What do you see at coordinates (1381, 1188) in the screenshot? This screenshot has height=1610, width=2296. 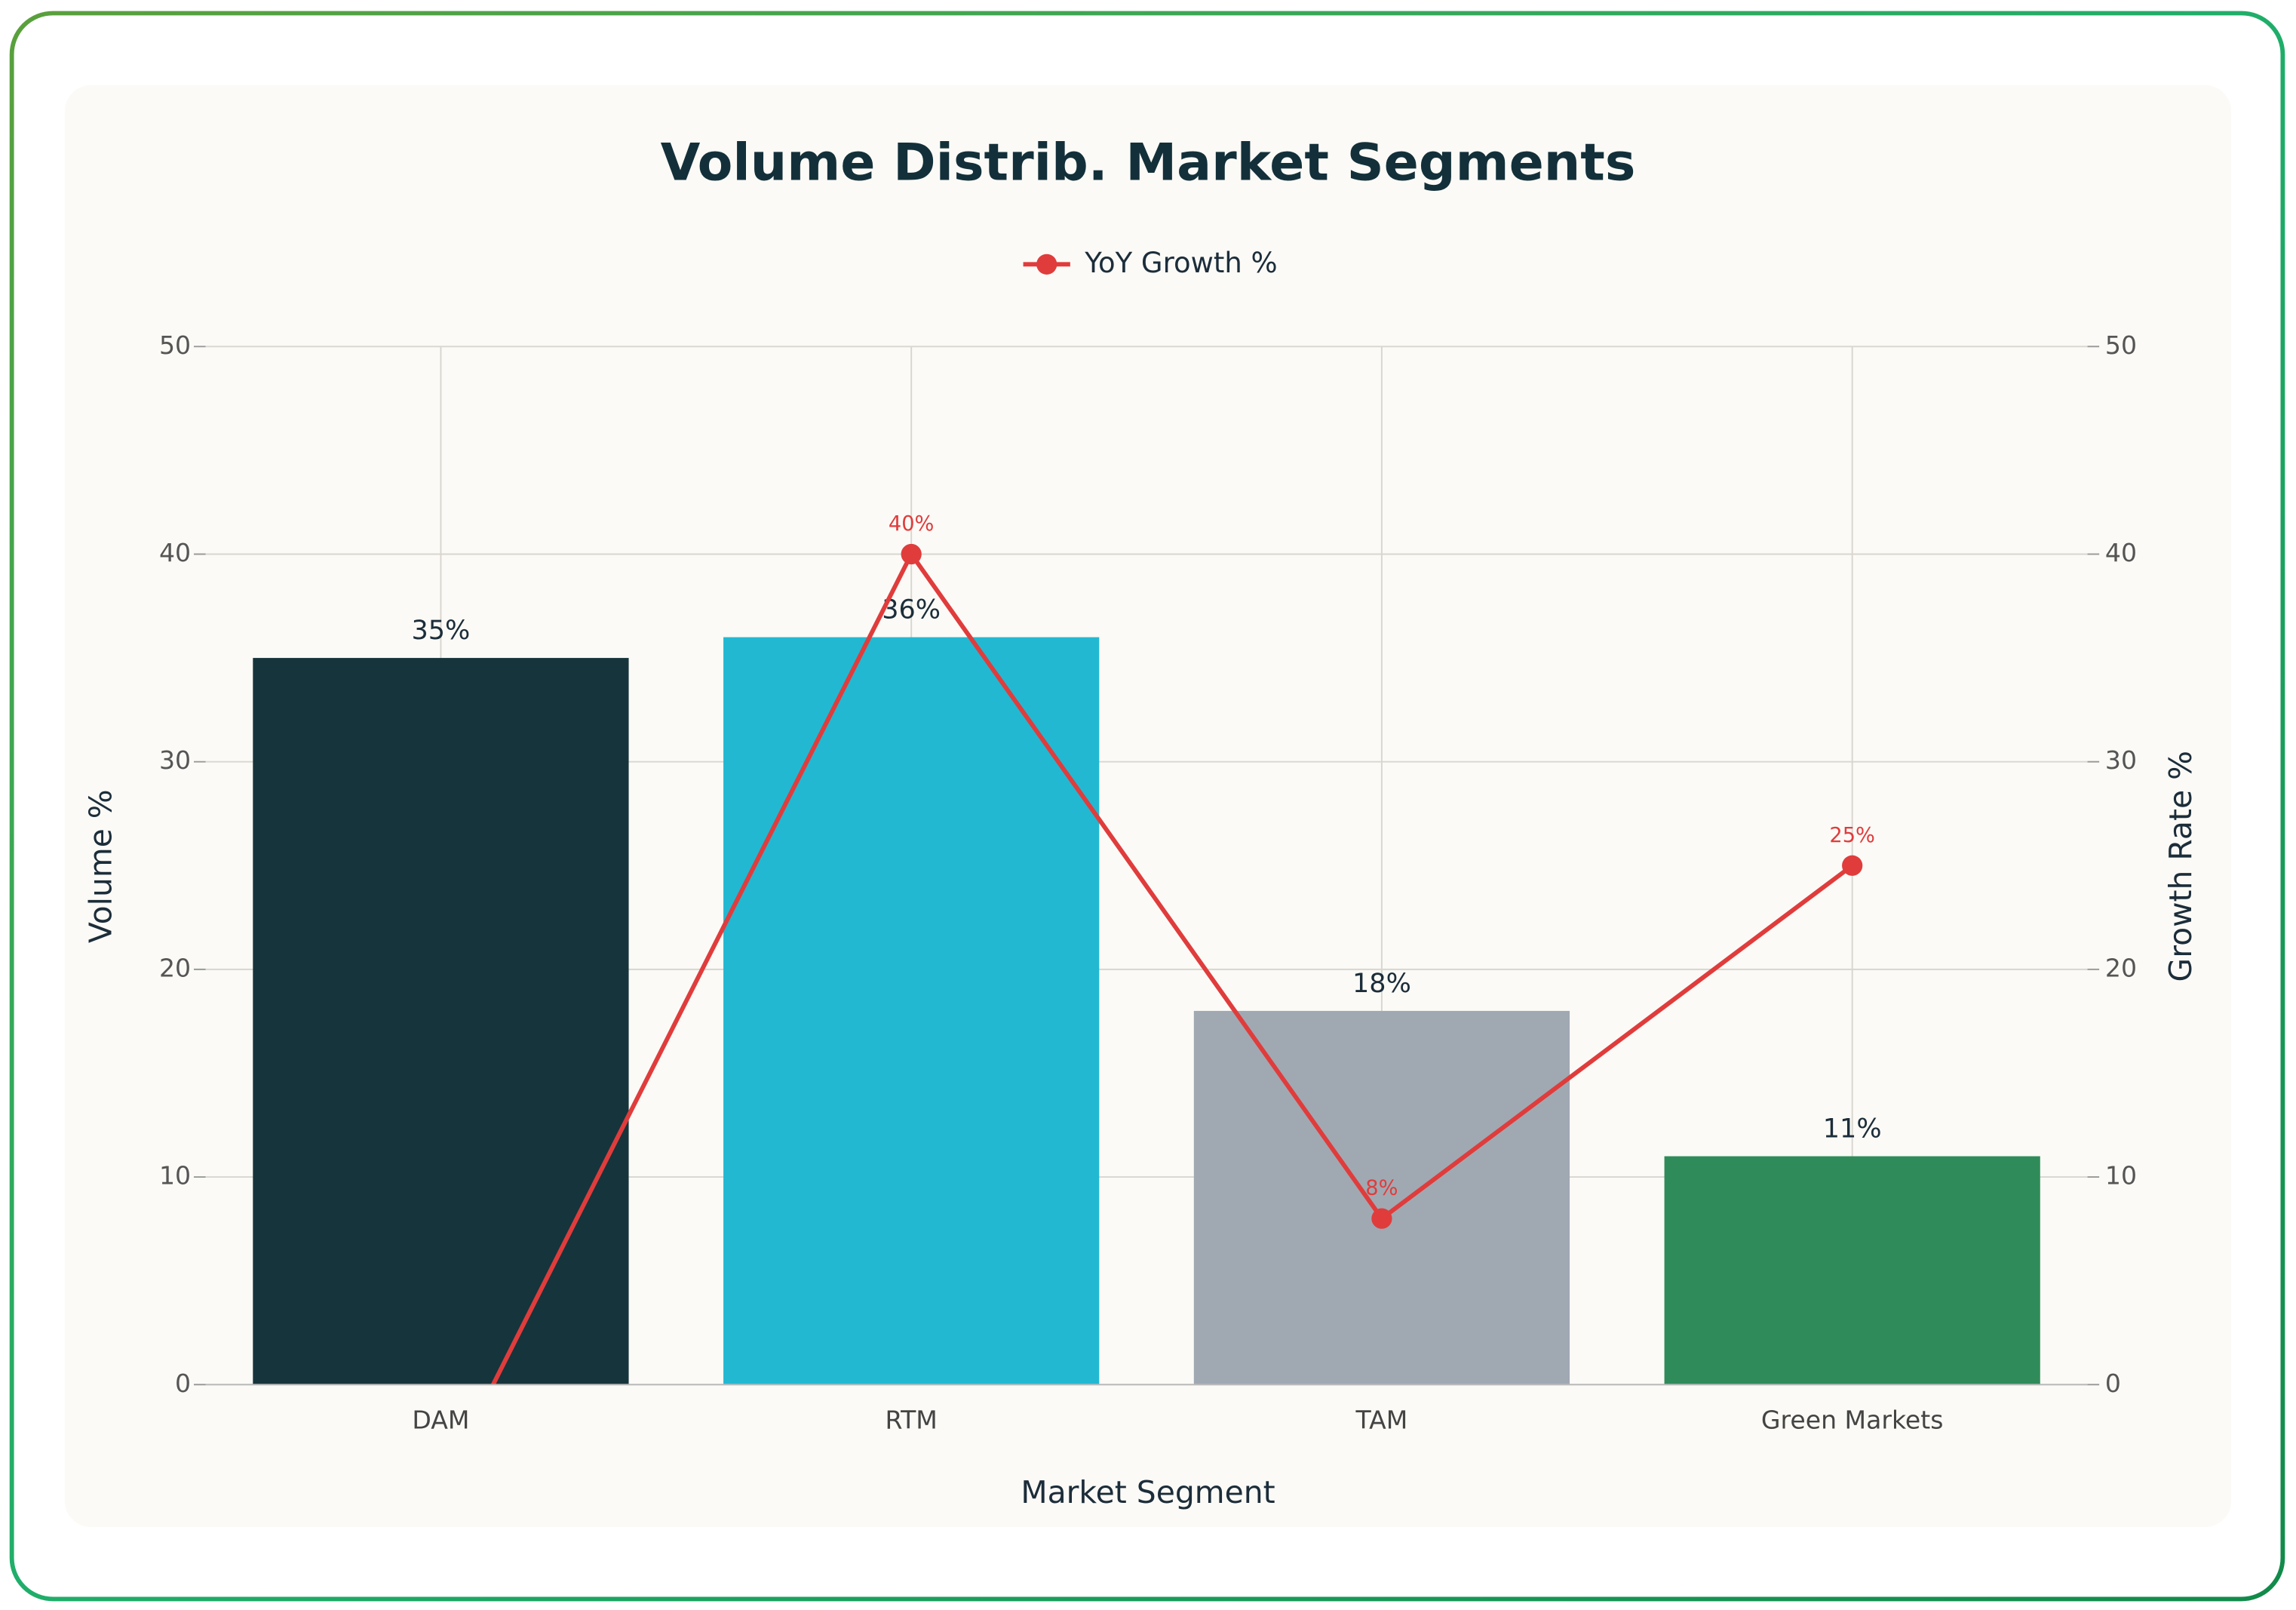 I see `growth-value-label: 8%` at bounding box center [1381, 1188].